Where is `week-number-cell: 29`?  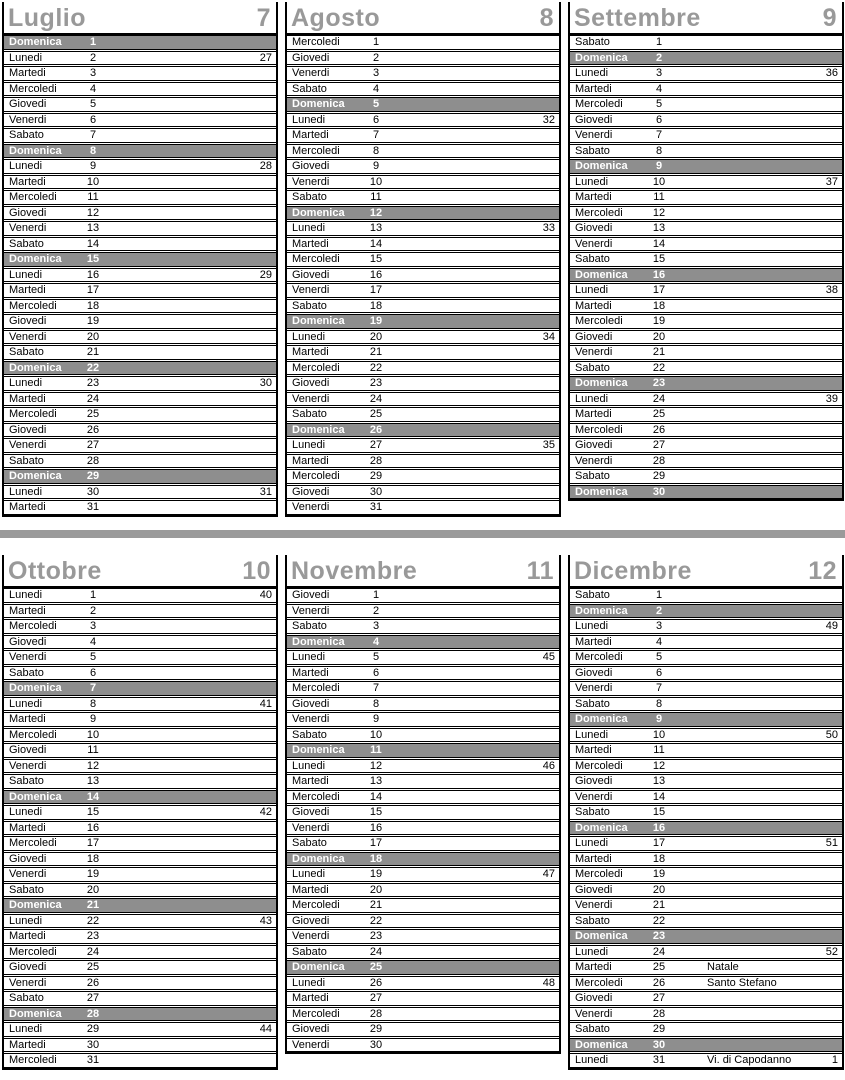
week-number-cell: 29 is located at coordinates (265, 274).